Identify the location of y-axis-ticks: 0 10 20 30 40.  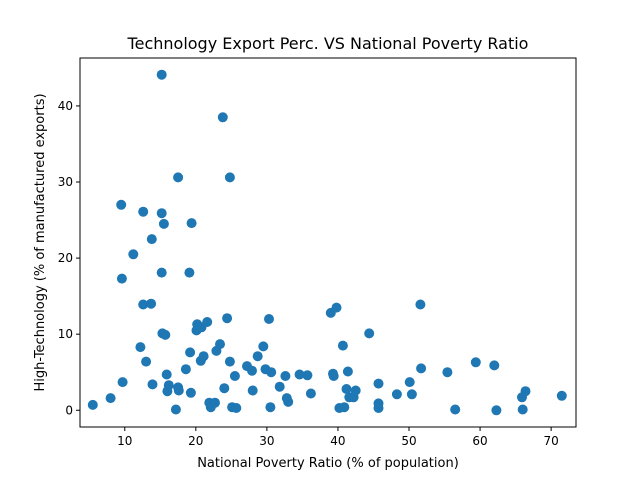
(69, 258).